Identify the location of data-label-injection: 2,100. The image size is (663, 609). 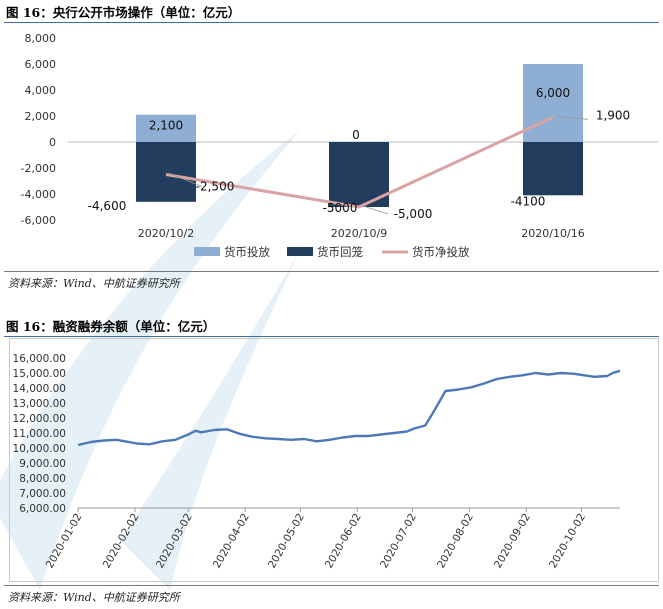
(166, 126).